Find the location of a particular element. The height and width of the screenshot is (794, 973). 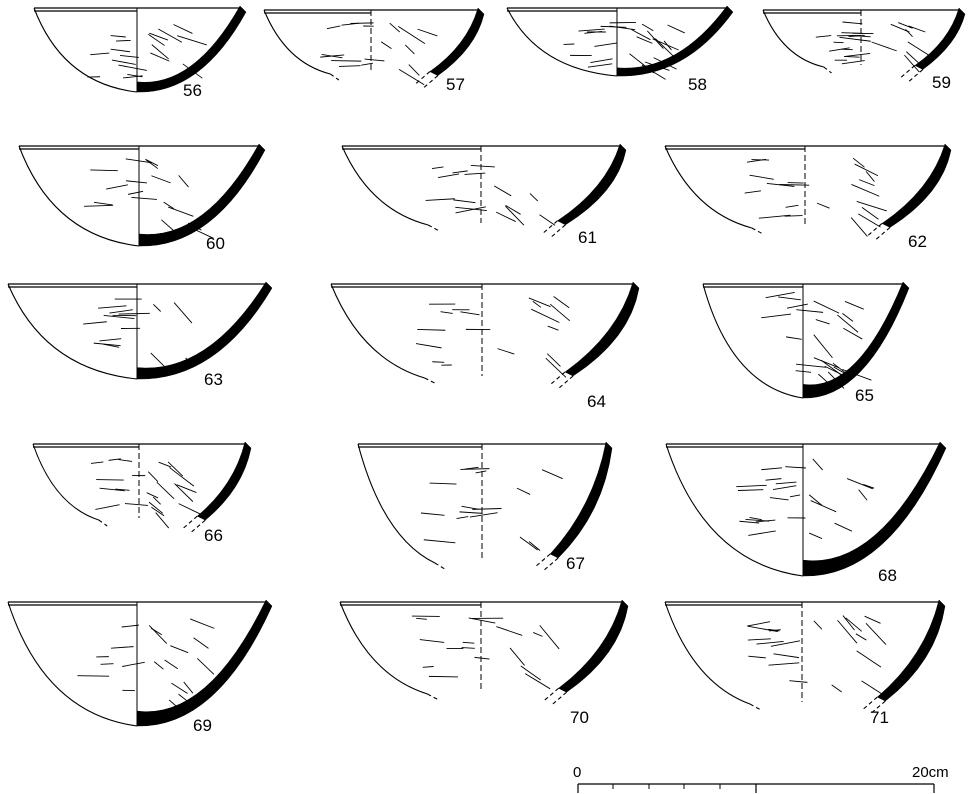

vessel-number-label: 70 is located at coordinates (579, 717).